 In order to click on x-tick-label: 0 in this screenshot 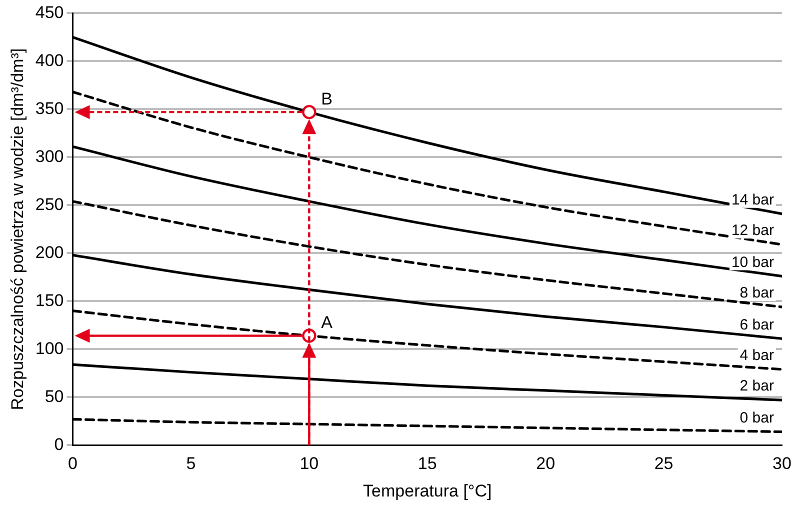, I will do `click(73, 464)`.